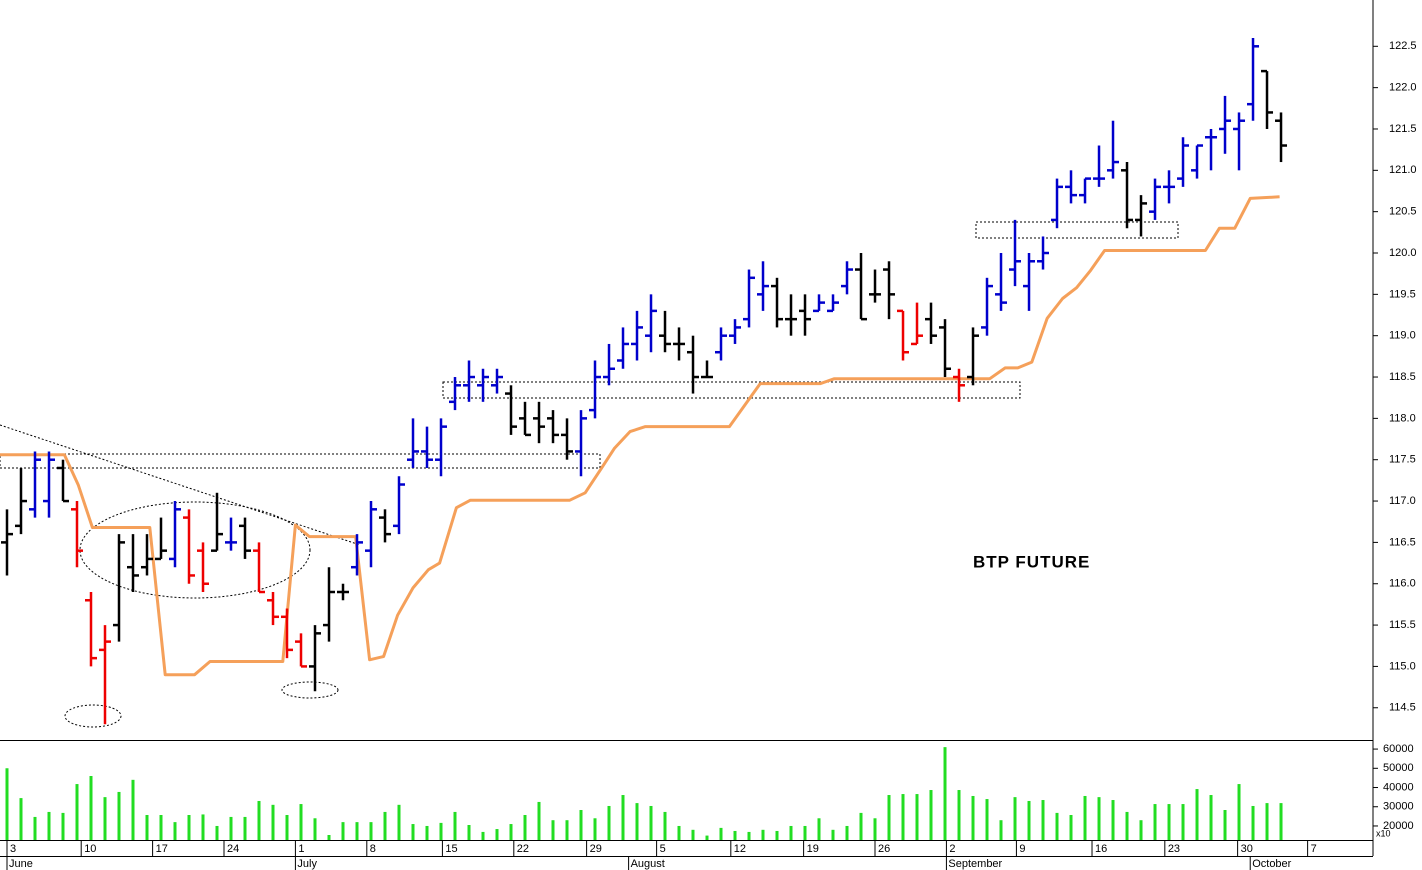  I want to click on x-tick-label: 12, so click(740, 849).